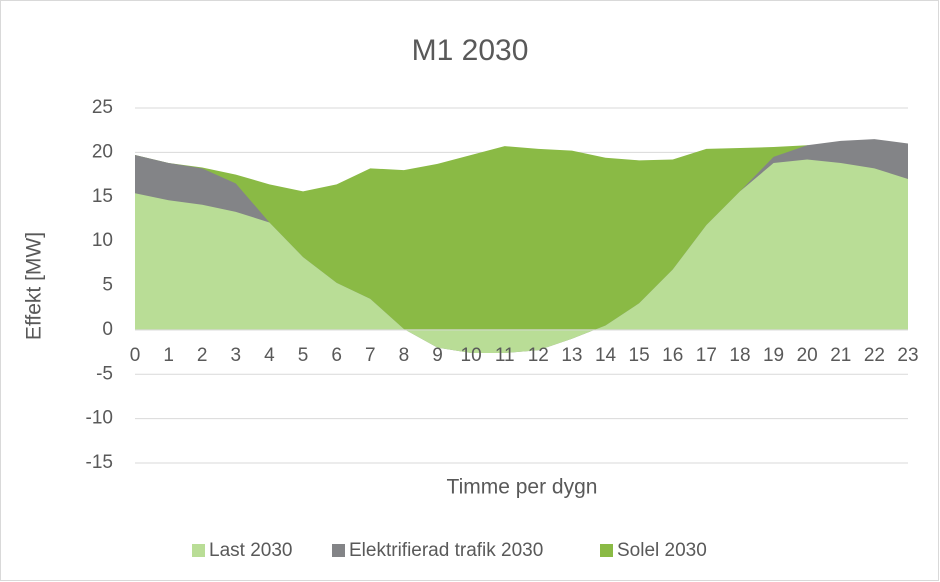 The height and width of the screenshot is (582, 940). I want to click on x-tick-label: 10, so click(471, 355).